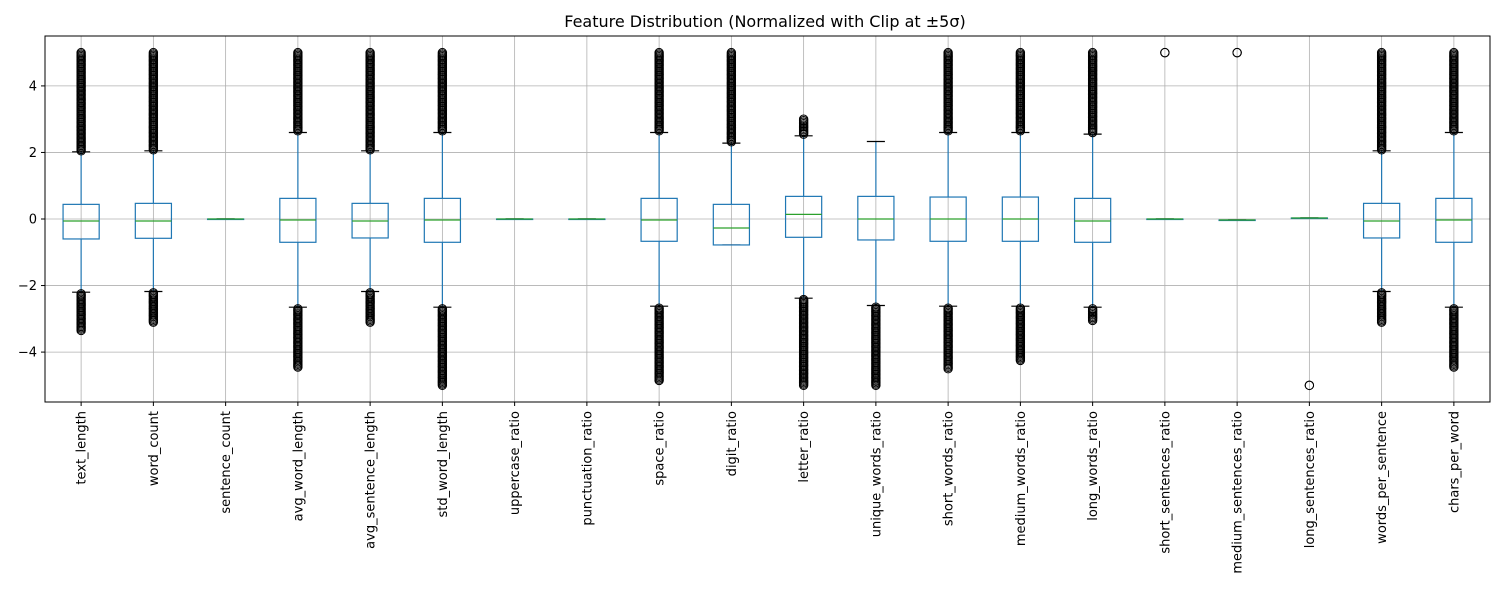  Describe the element at coordinates (1309, 304) in the screenshot. I see `box-long_sentences_ratio` at that location.